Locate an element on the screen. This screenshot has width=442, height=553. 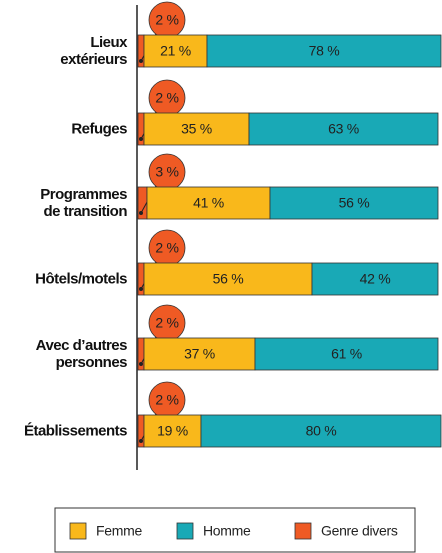
value-label: 37 % is located at coordinates (199, 354).